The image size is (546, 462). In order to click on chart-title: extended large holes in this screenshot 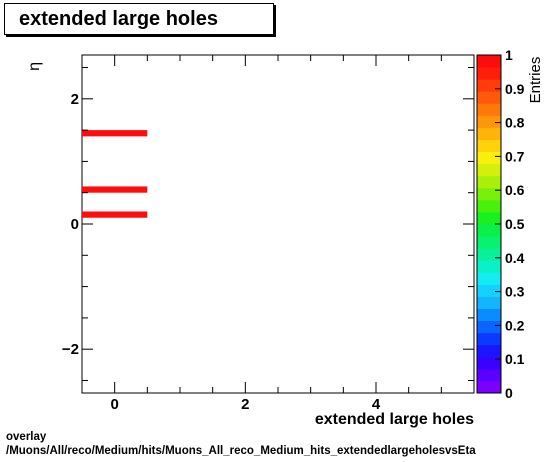, I will do `click(118, 19)`.